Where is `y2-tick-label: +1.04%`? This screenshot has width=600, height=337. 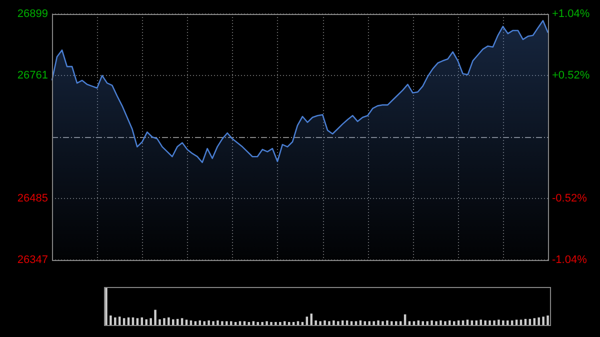 y2-tick-label: +1.04% is located at coordinates (571, 14).